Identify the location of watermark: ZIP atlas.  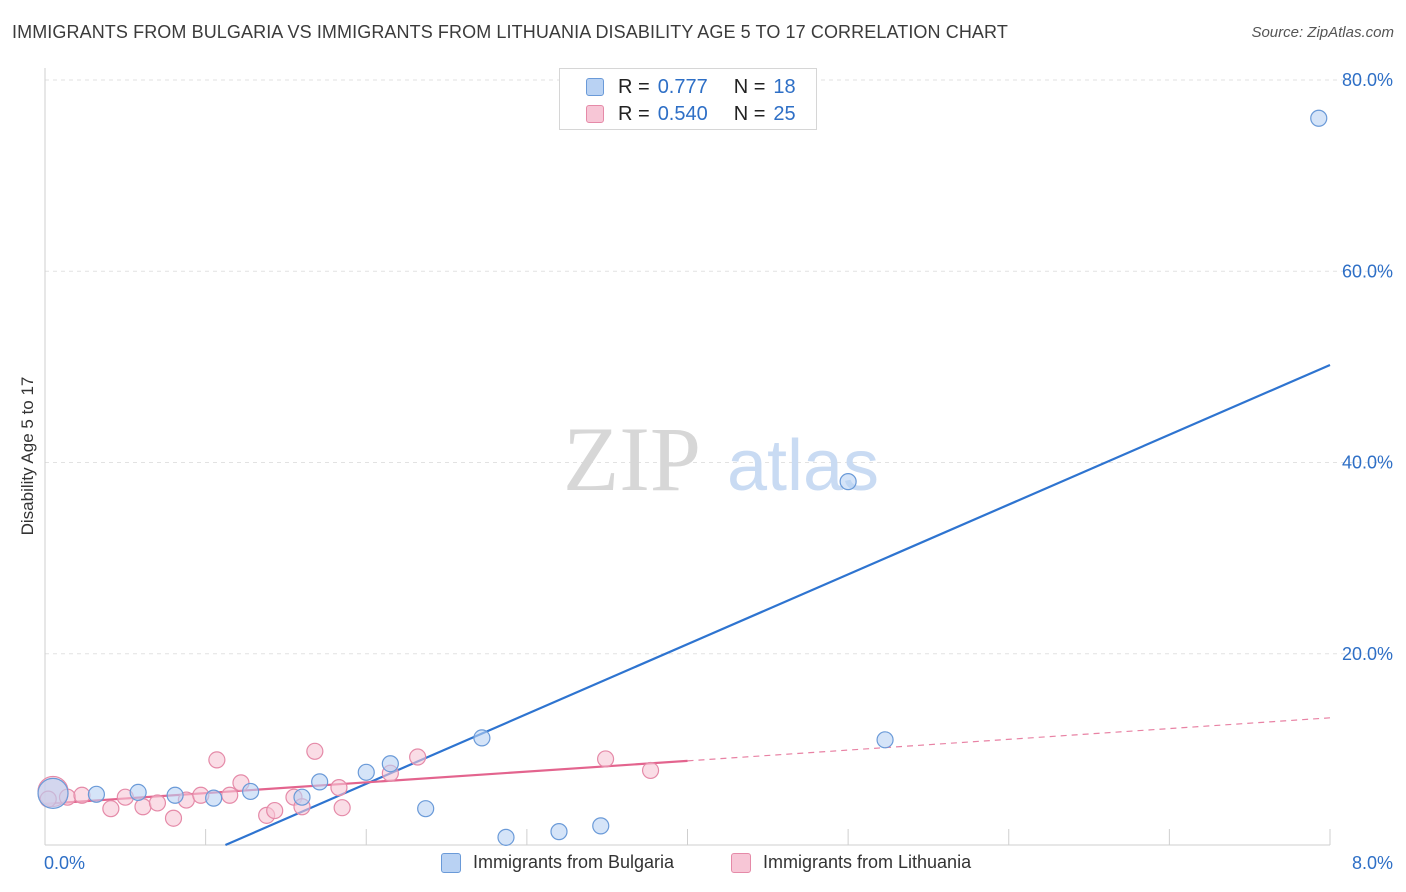
(721, 459).